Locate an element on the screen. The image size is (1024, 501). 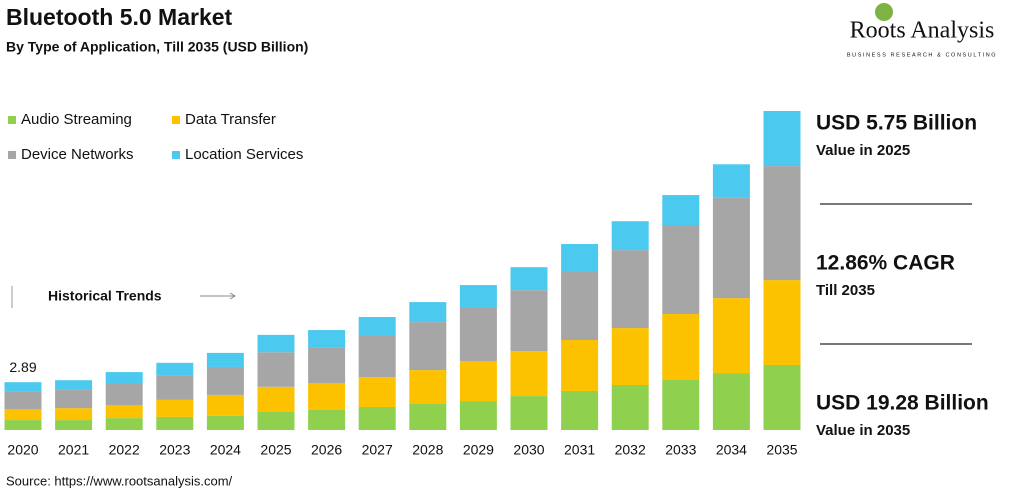
data-label: 2.89 is located at coordinates (22, 367).